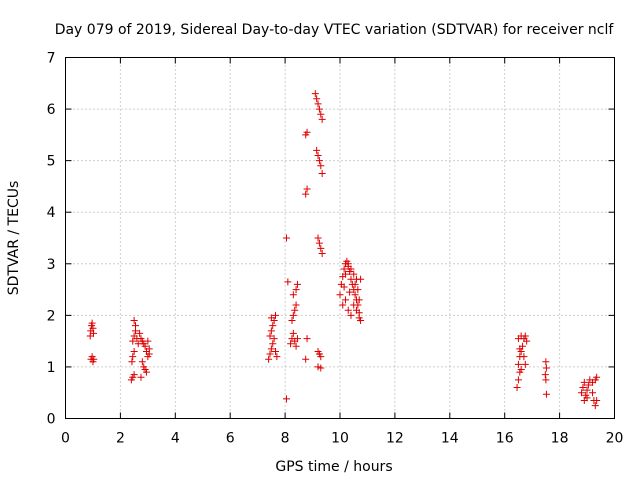 This screenshot has width=640, height=480. Describe the element at coordinates (395, 439) in the screenshot. I see `x-tick-label: 12` at that location.